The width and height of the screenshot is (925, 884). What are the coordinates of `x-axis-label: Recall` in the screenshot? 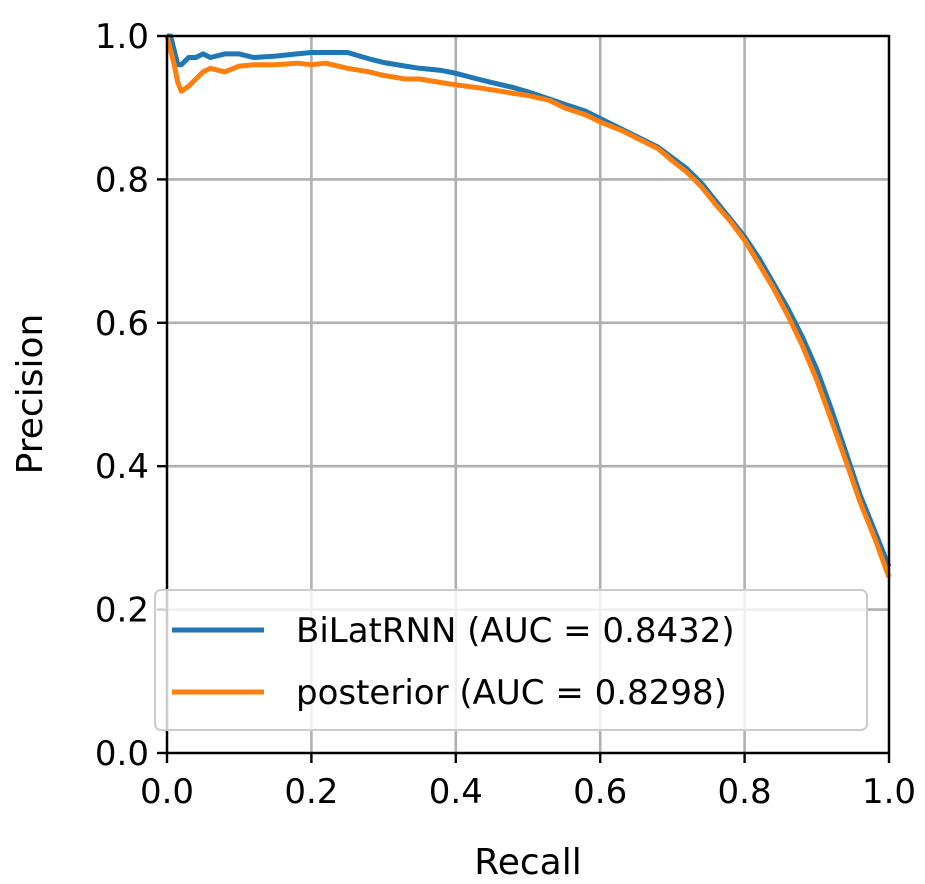 It's located at (527, 862).